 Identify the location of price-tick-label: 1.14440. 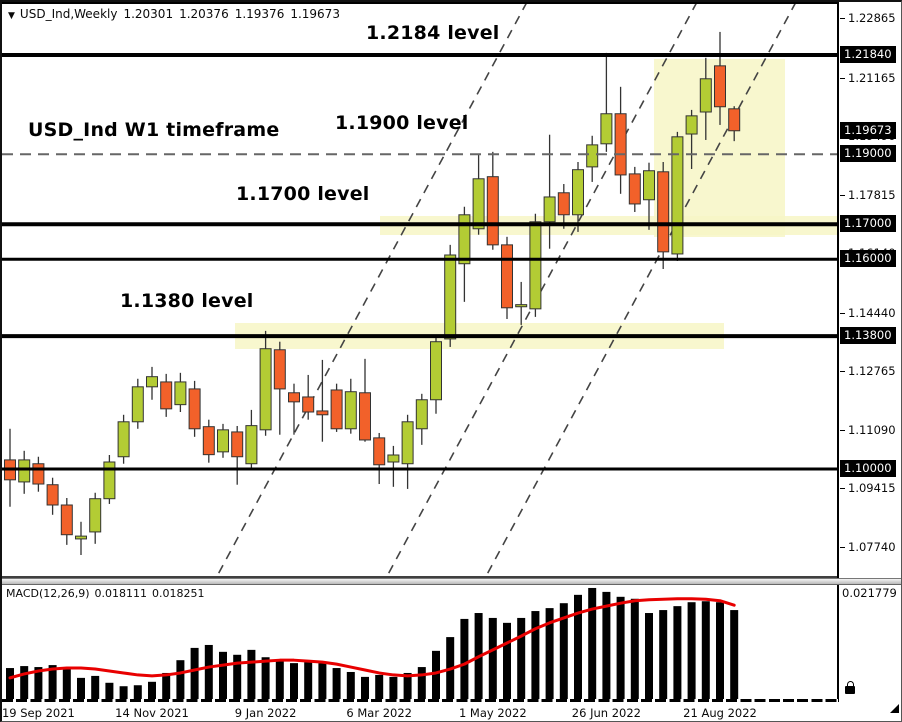
(868, 312).